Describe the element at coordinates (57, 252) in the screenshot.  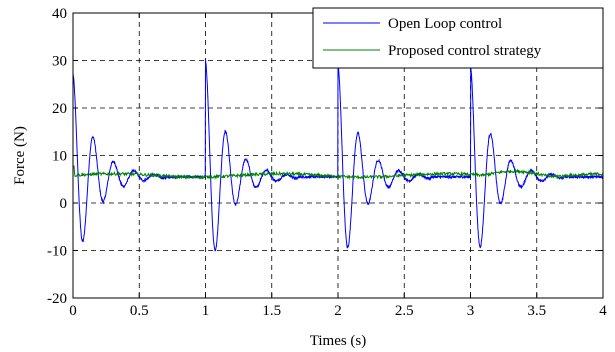
I see `y-tick-label: -10` at that location.